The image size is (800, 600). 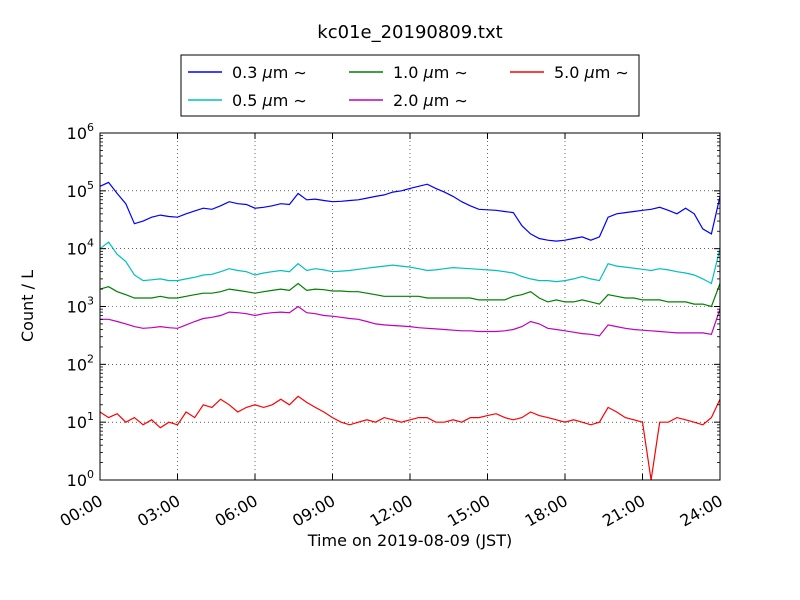 I want to click on legend-entry-0-3um: 0.3 μm ∼, so click(x=247, y=72).